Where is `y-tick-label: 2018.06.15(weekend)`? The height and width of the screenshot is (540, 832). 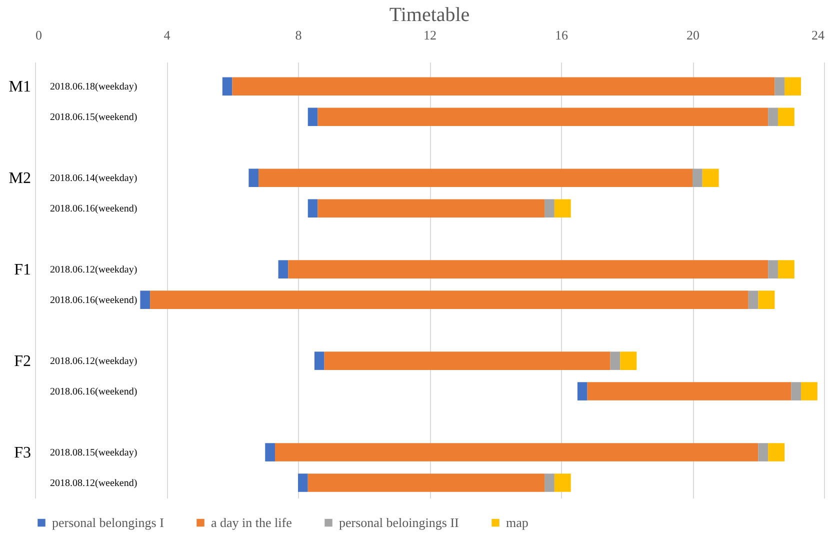 y-tick-label: 2018.06.15(weekend) is located at coordinates (94, 117).